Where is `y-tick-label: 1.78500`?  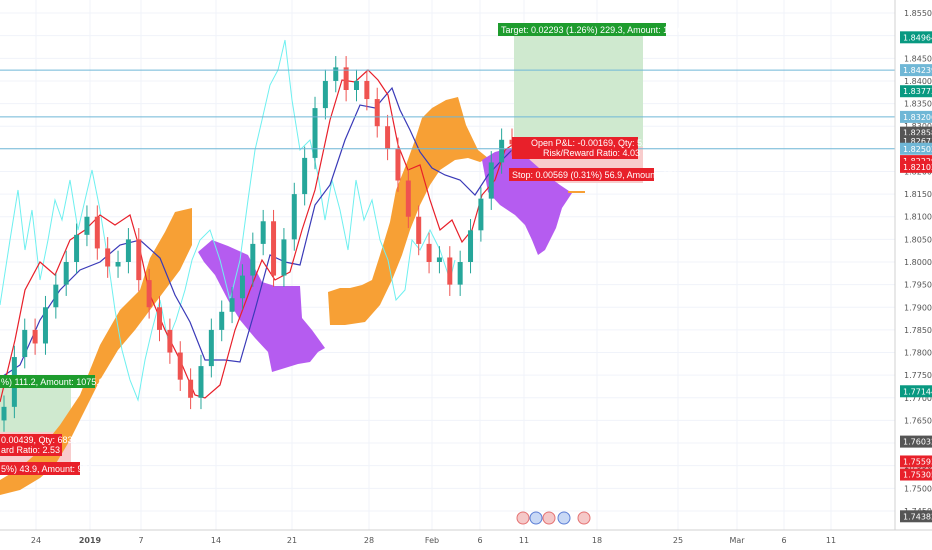 y-tick-label: 1.78500 is located at coordinates (918, 330).